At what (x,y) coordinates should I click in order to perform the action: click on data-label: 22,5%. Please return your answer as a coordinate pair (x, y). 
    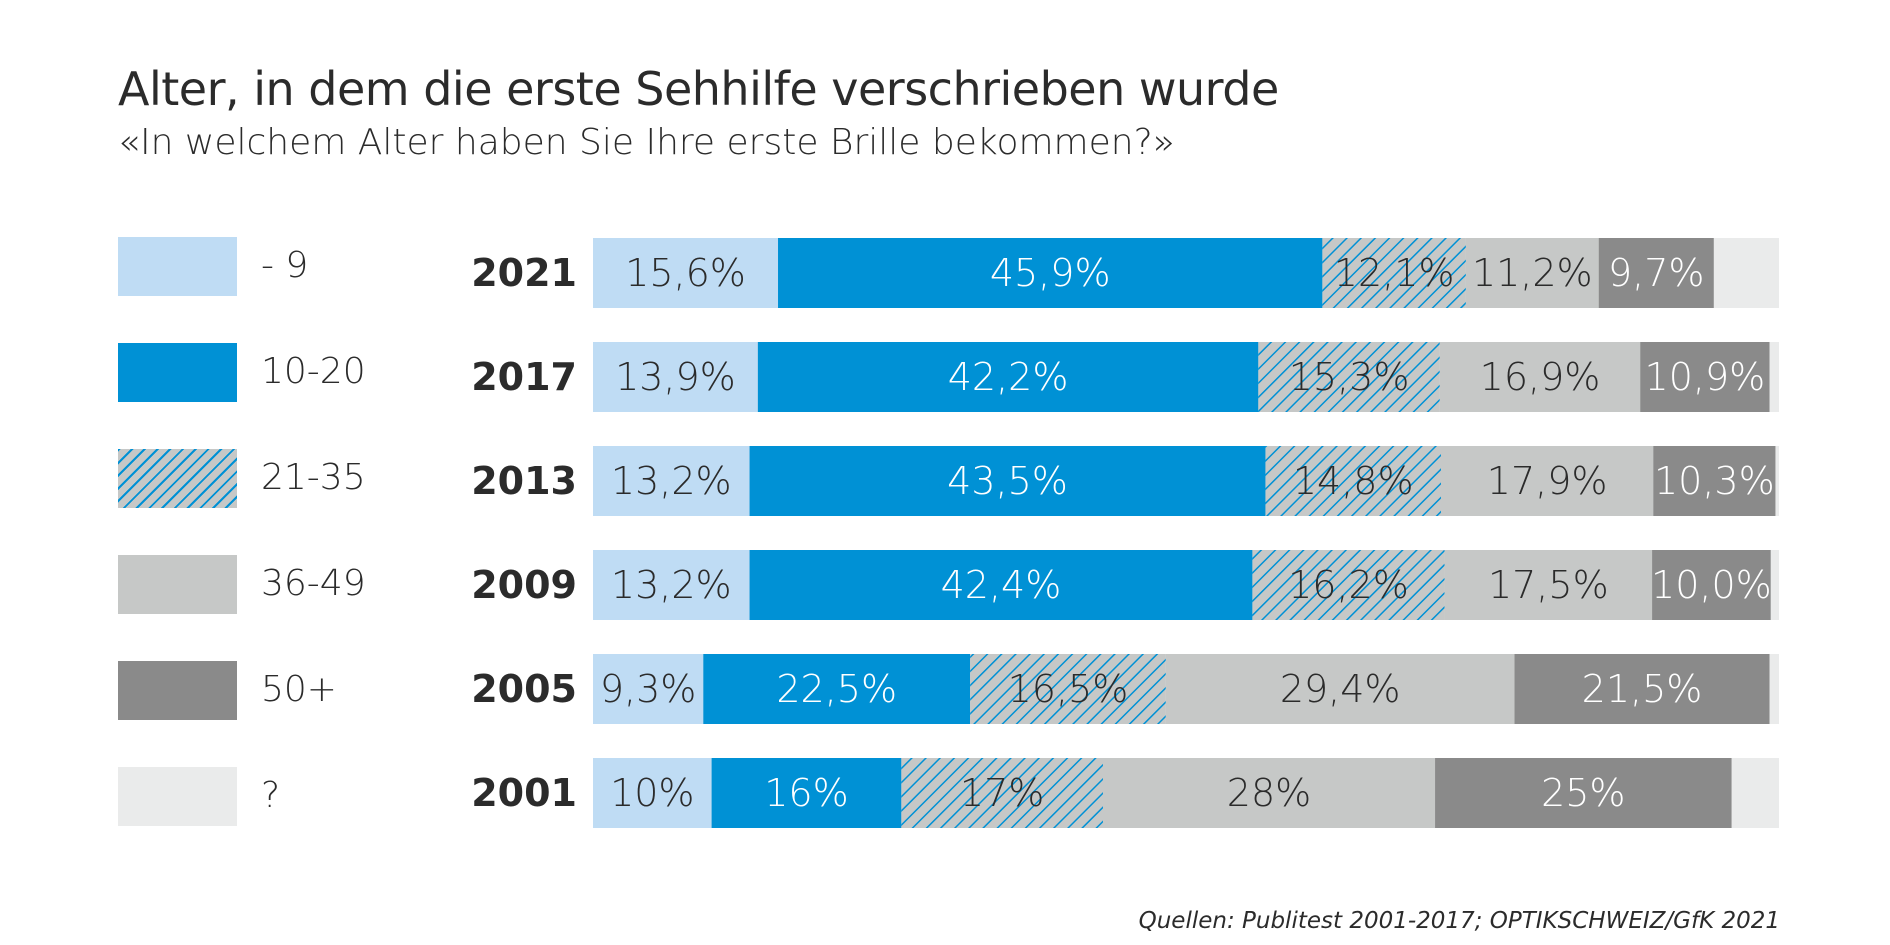
    Looking at the image, I should click on (836, 689).